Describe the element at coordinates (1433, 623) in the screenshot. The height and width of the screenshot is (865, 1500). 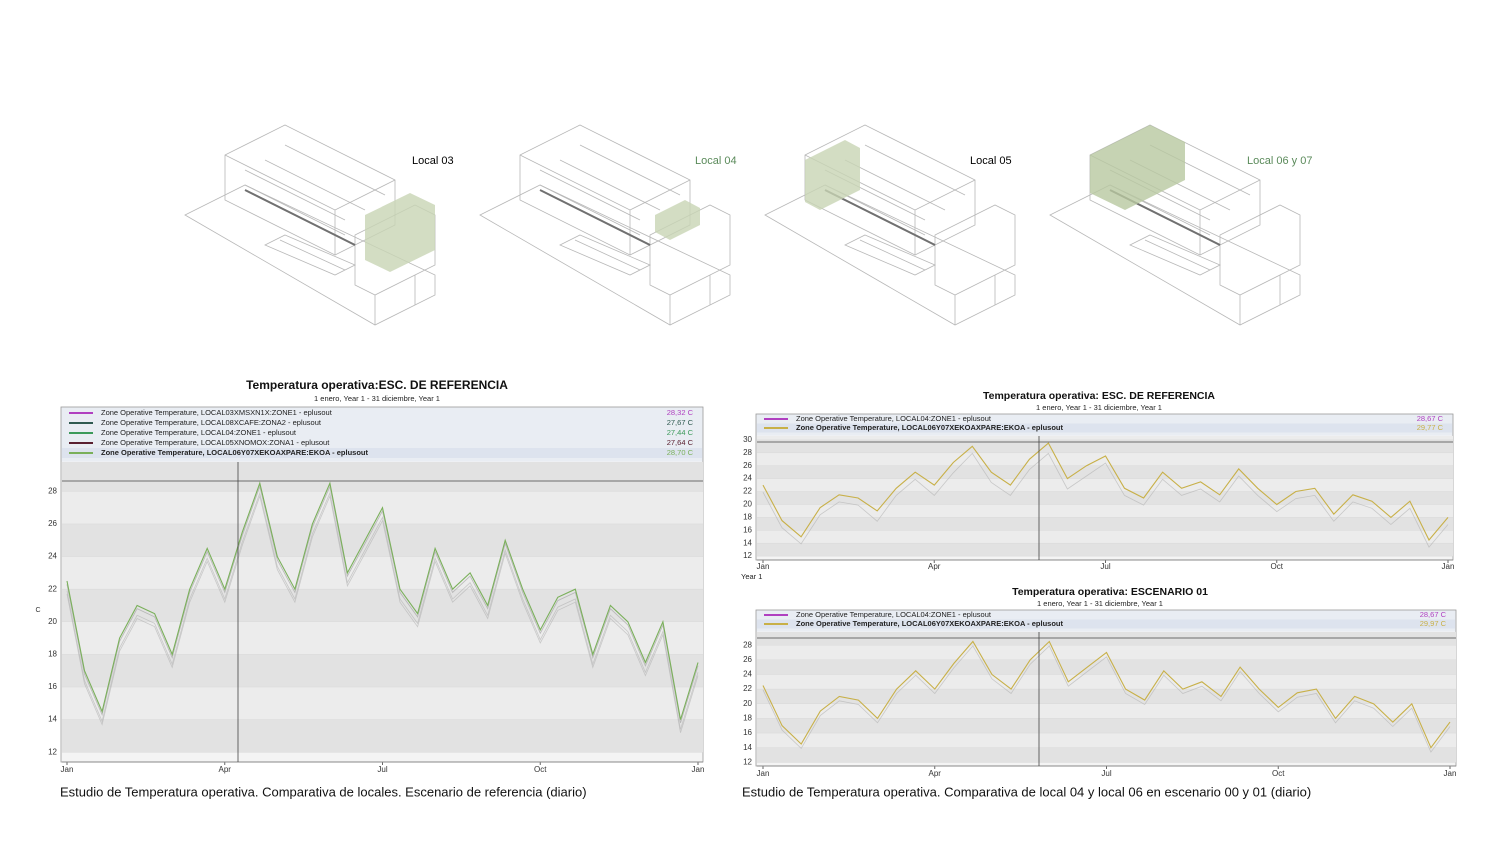
I see `legend-value: 29,97 C` at that location.